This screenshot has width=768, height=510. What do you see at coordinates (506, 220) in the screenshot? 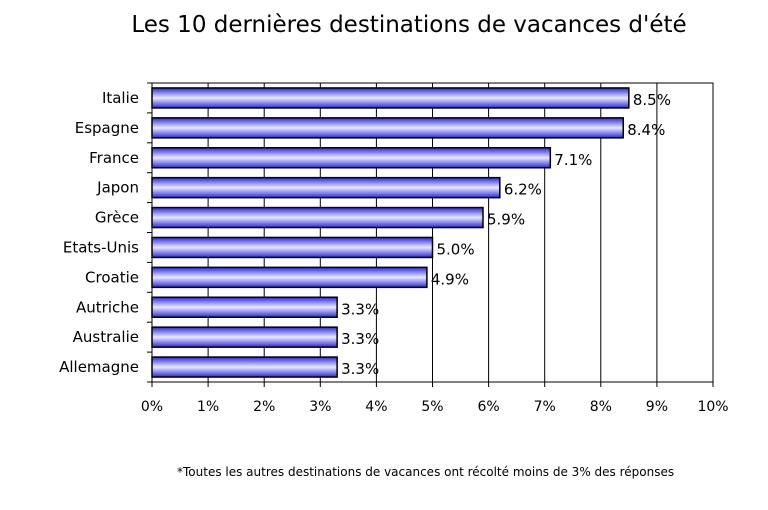
I see `data-label: 5.9%` at bounding box center [506, 220].